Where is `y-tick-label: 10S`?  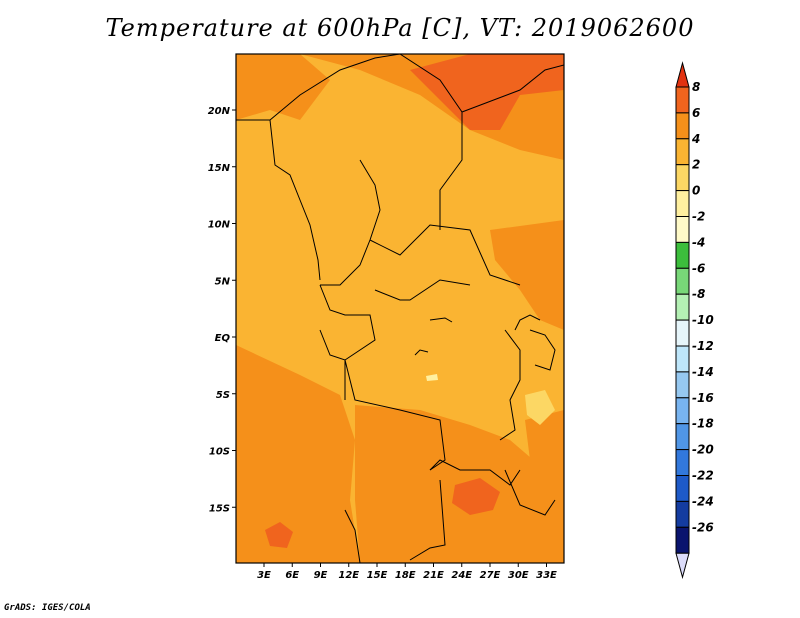
y-tick-label: 10S is located at coordinates (219, 452).